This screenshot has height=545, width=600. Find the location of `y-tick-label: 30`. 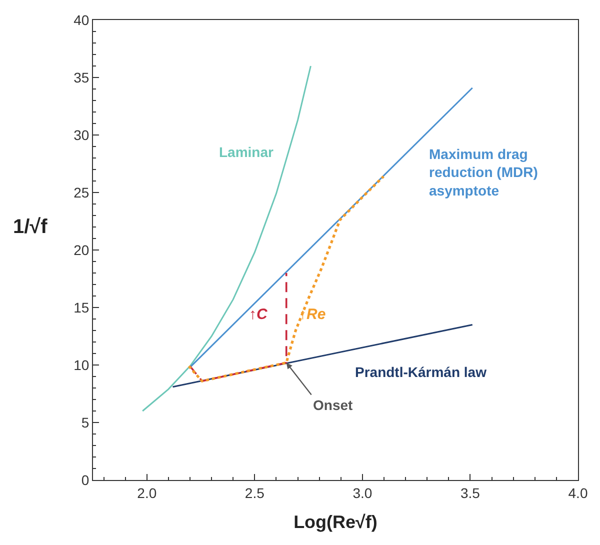

y-tick-label: 30 is located at coordinates (82, 134).